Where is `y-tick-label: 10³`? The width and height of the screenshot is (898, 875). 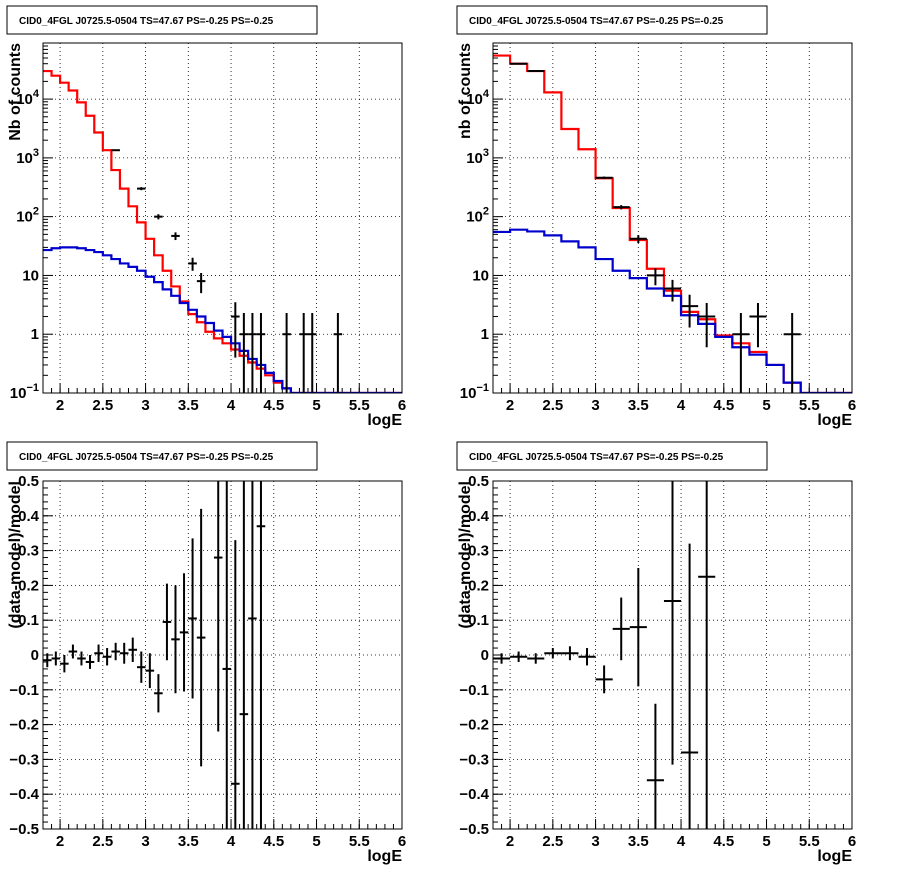
y-tick-label: 10³ is located at coordinates (27, 157).